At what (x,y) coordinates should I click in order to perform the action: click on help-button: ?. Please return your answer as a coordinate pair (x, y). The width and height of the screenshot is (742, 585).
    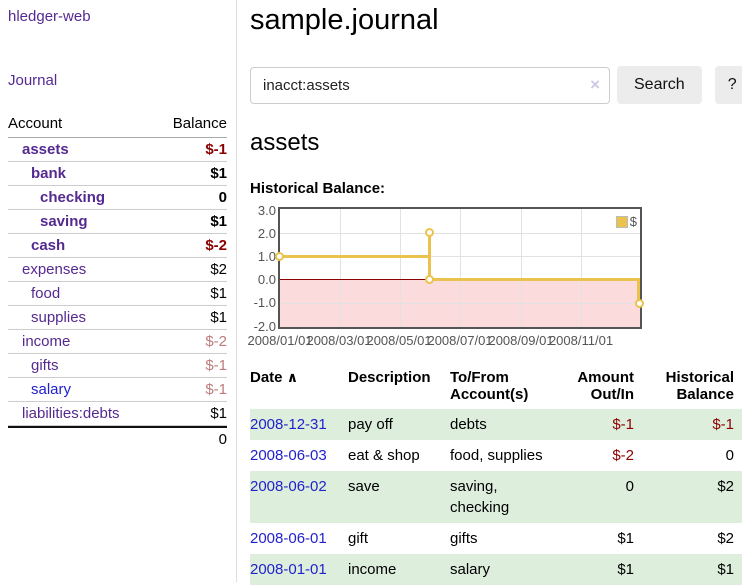
    Looking at the image, I should click on (728, 85).